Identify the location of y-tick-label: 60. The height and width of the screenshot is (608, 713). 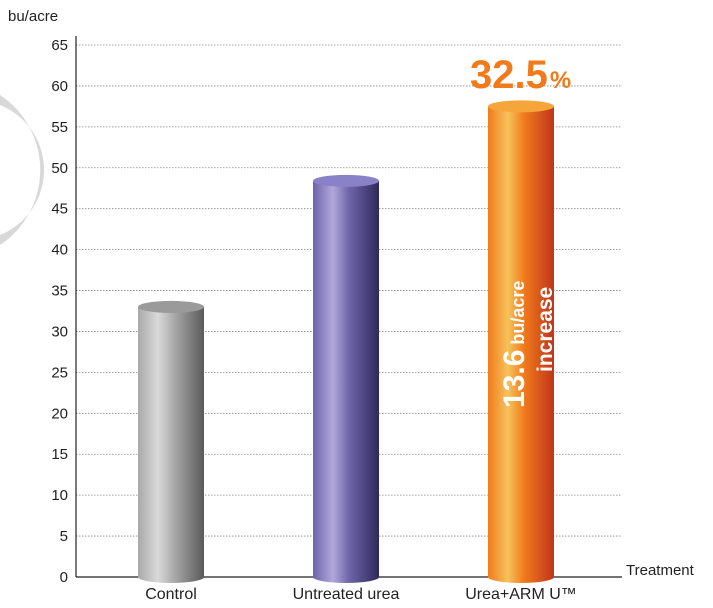
(59, 86).